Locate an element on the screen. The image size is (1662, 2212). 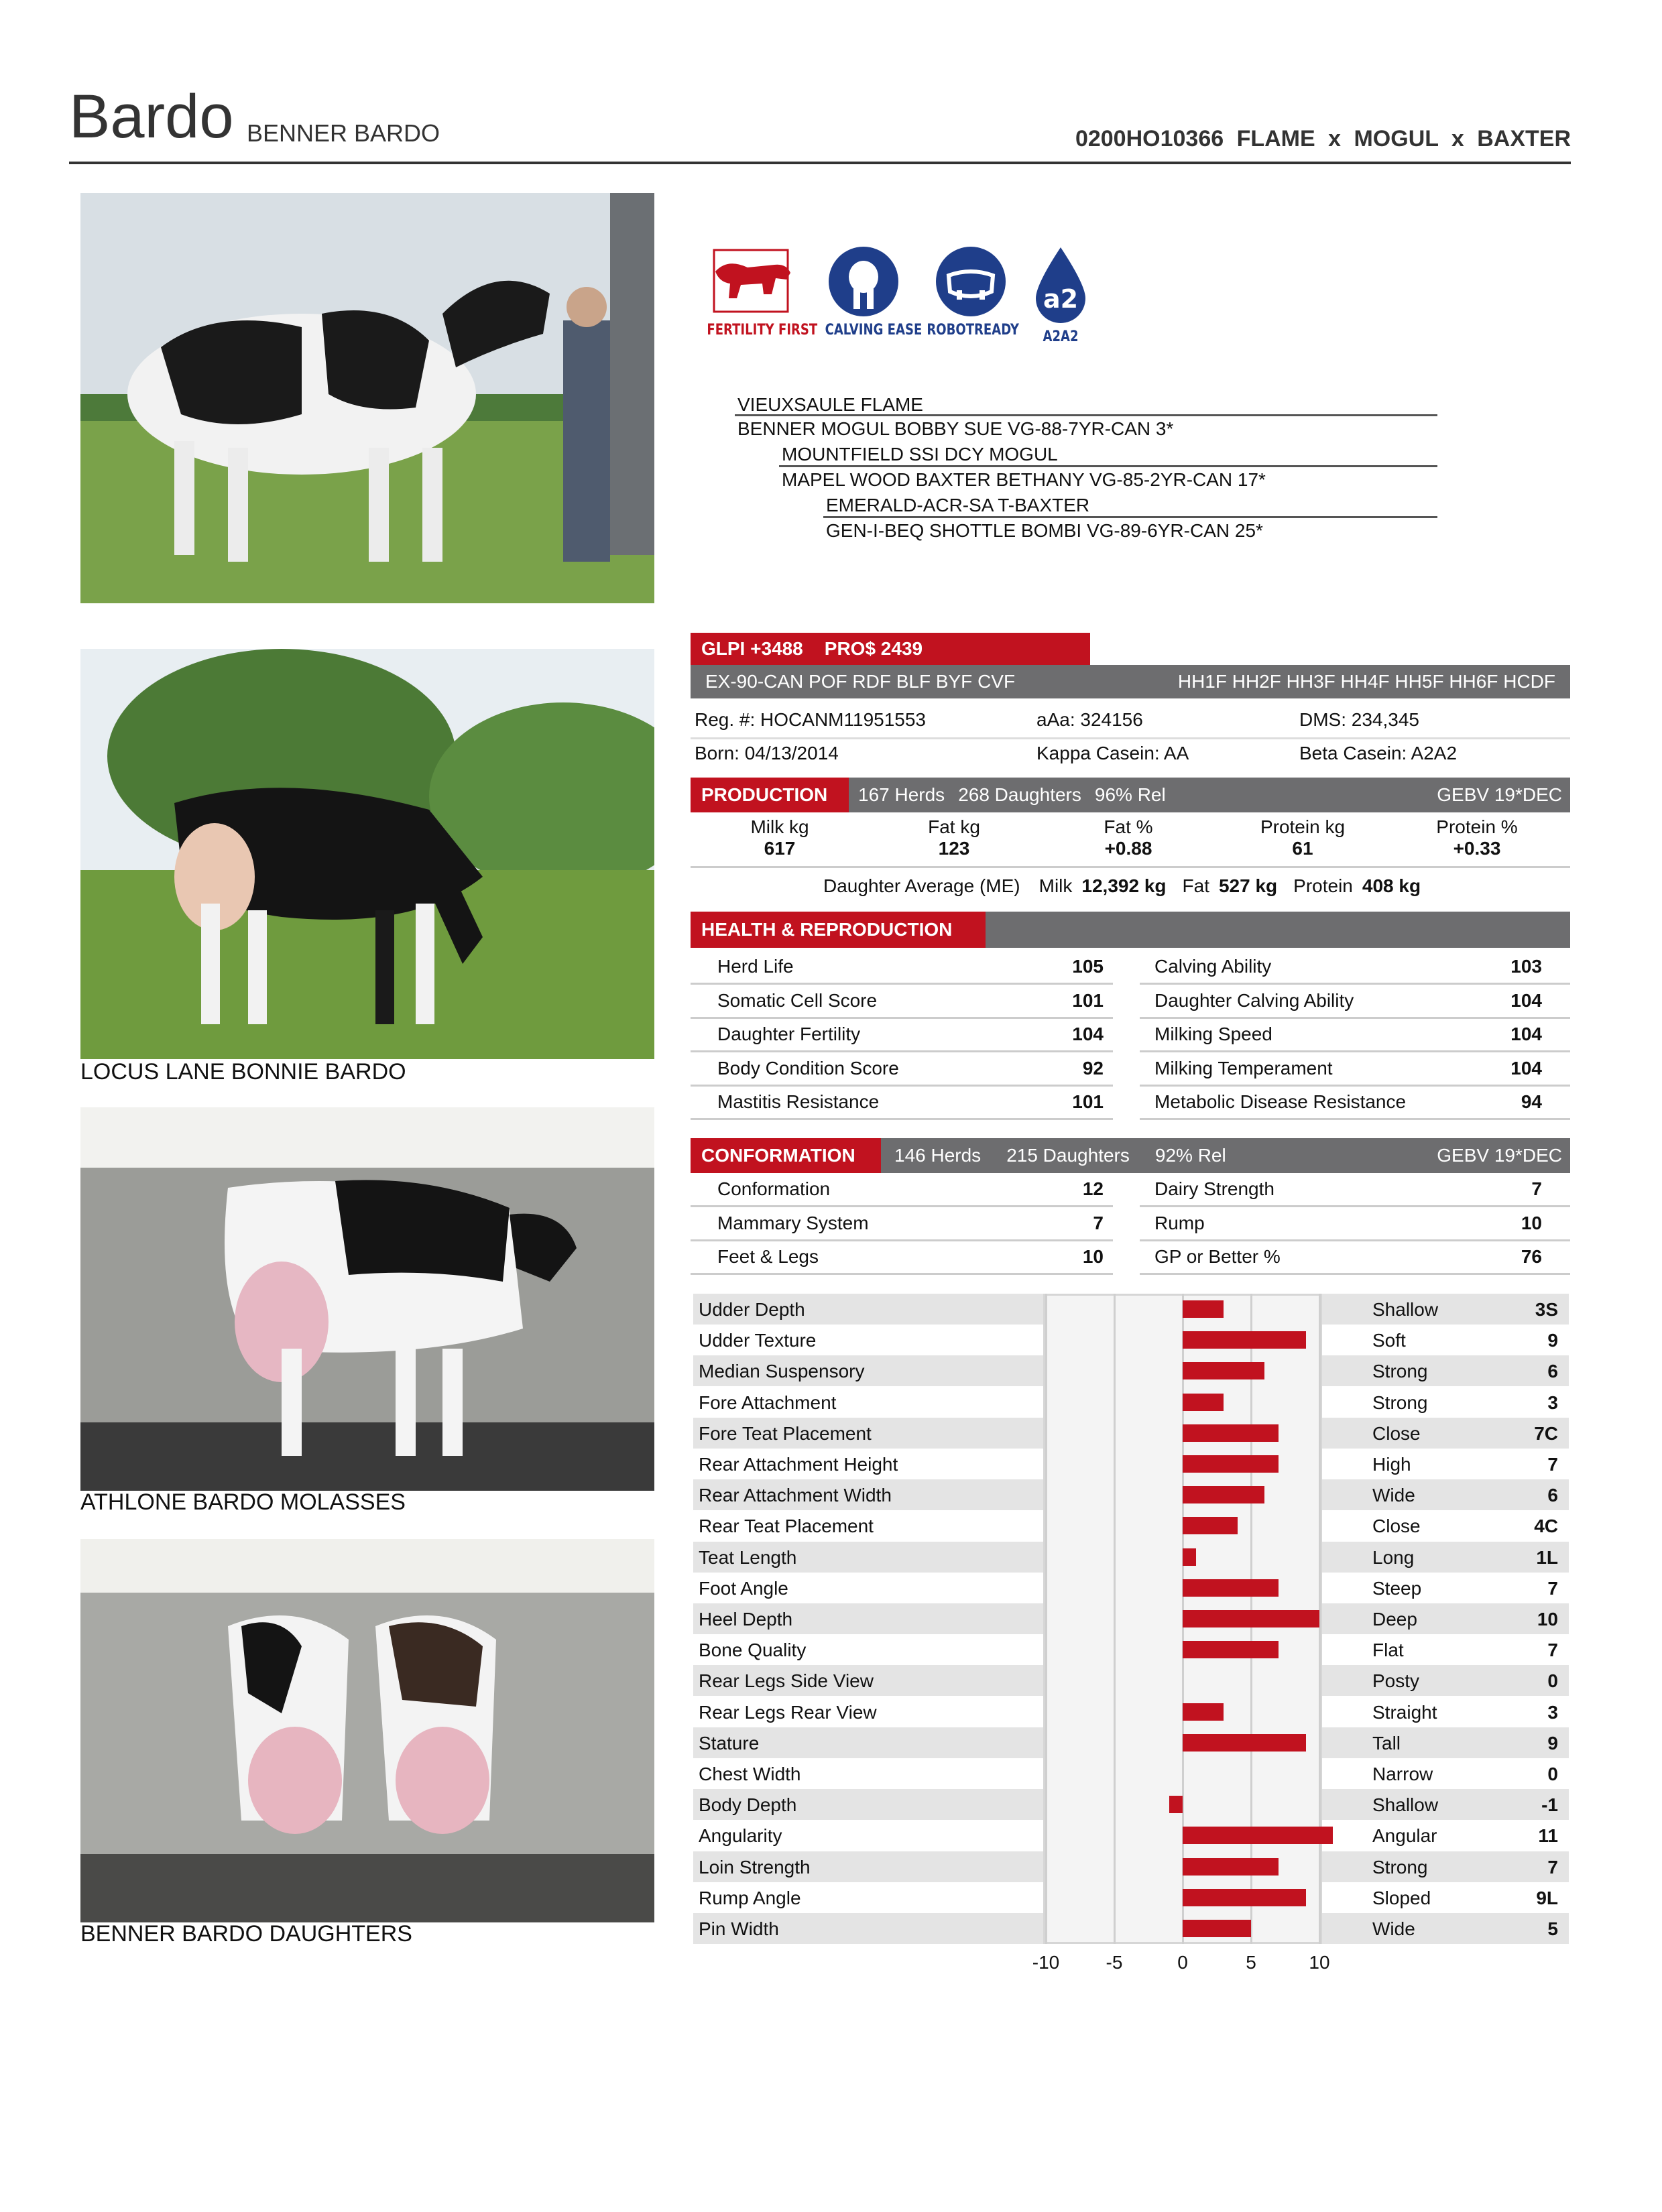
linear-trait-row: Udder Texture Soft 9 is located at coordinates (1131, 1340).